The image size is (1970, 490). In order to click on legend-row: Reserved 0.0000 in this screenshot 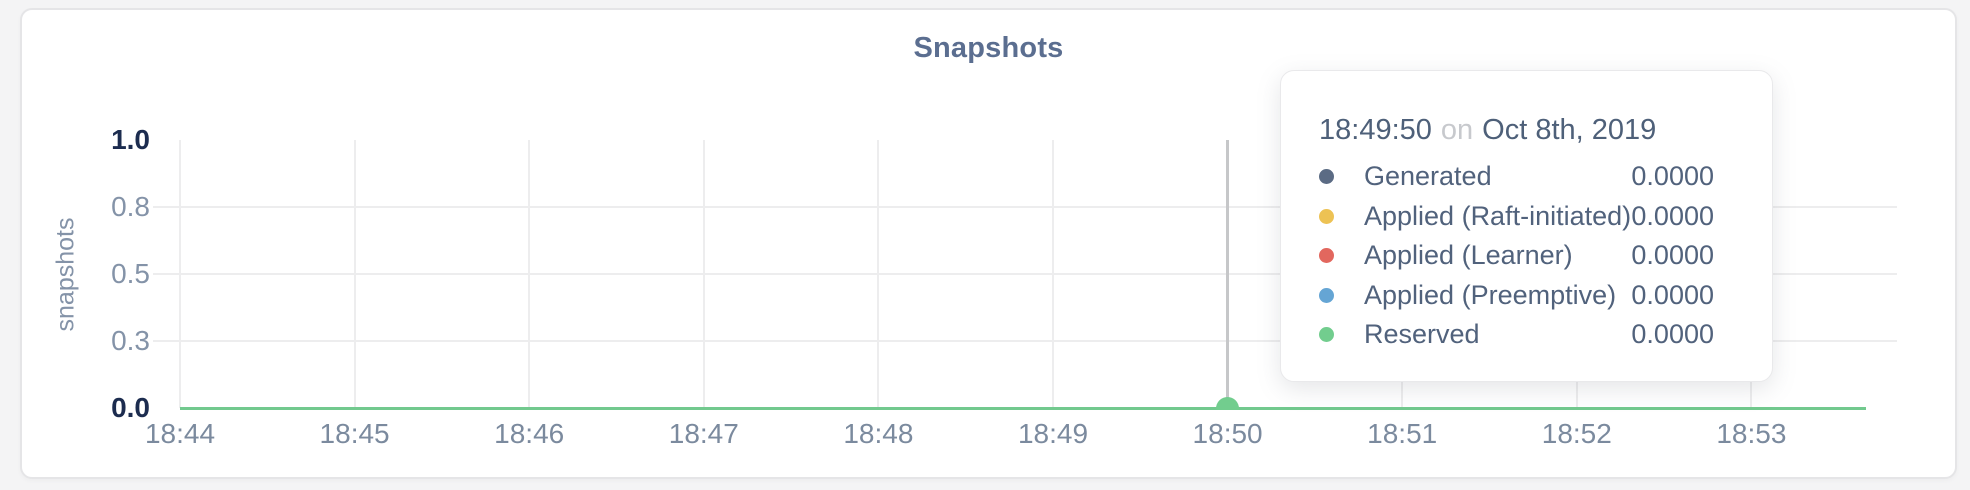, I will do `click(1516, 335)`.